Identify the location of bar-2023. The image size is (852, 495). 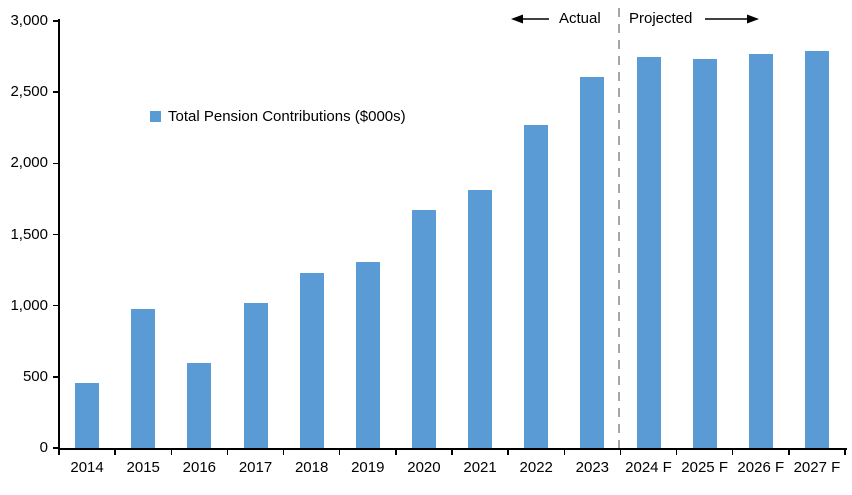
(592, 262).